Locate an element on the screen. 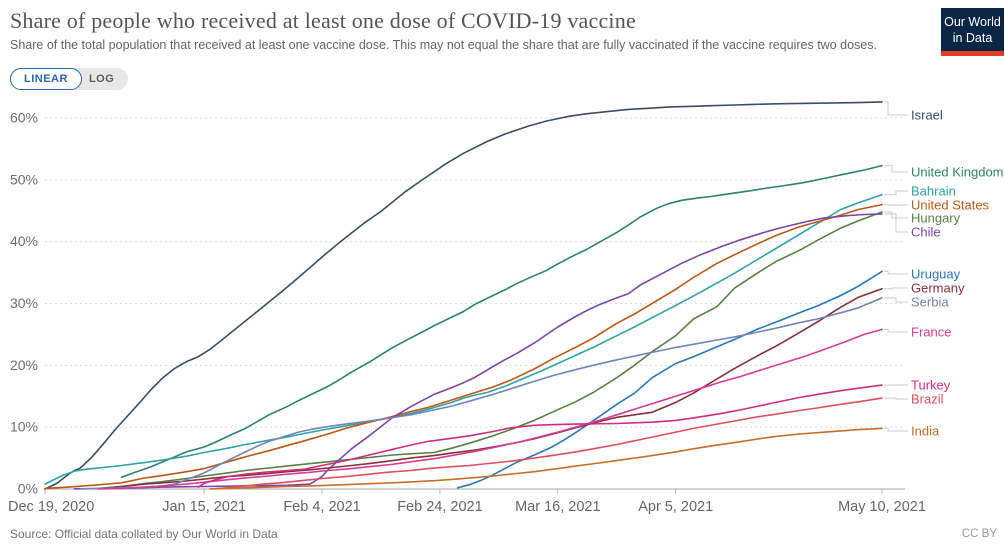  series-label-hungary: Hungary is located at coordinates (936, 218).